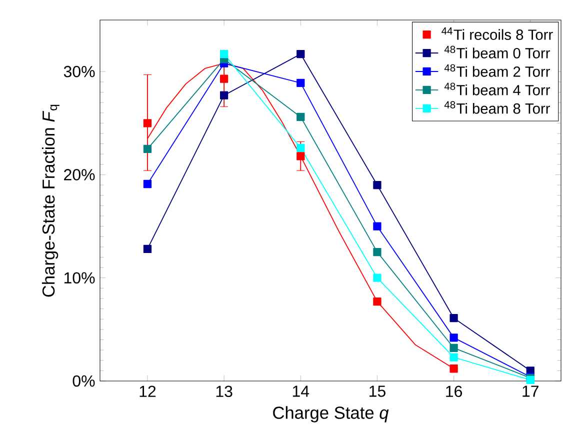  Describe the element at coordinates (497, 89) in the screenshot. I see `legend-label: $^{48}$Ti beam 4 Torr` at that location.